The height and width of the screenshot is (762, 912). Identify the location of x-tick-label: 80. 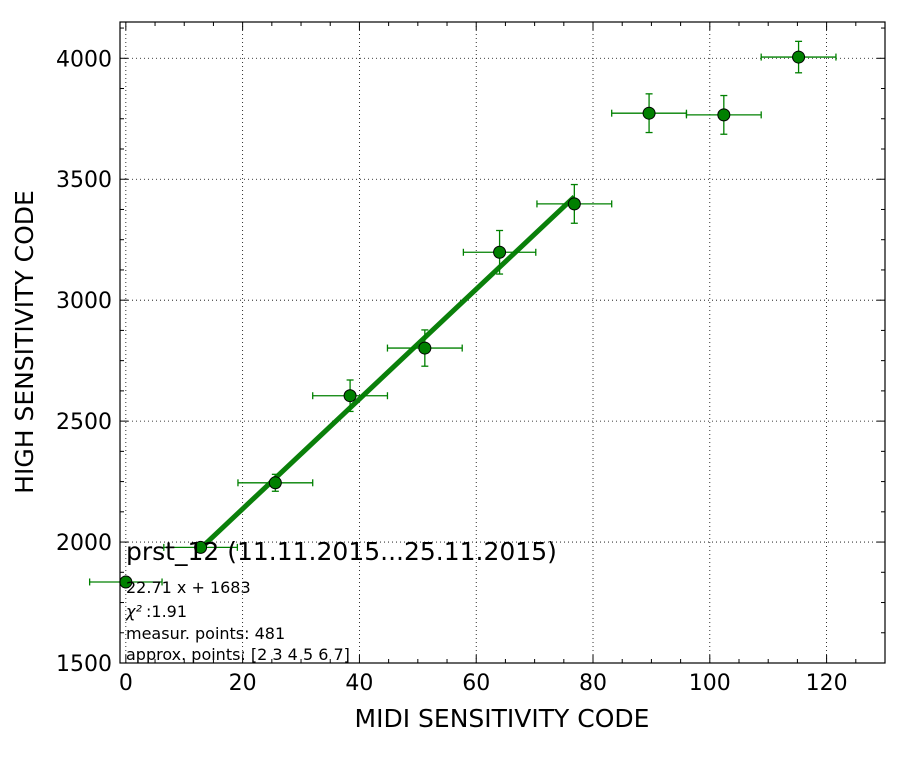
(593, 683).